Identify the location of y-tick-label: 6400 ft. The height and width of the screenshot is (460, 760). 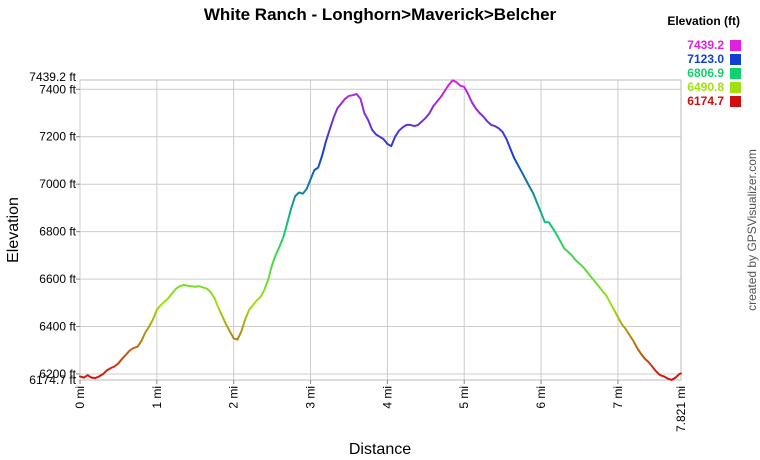
(57, 327).